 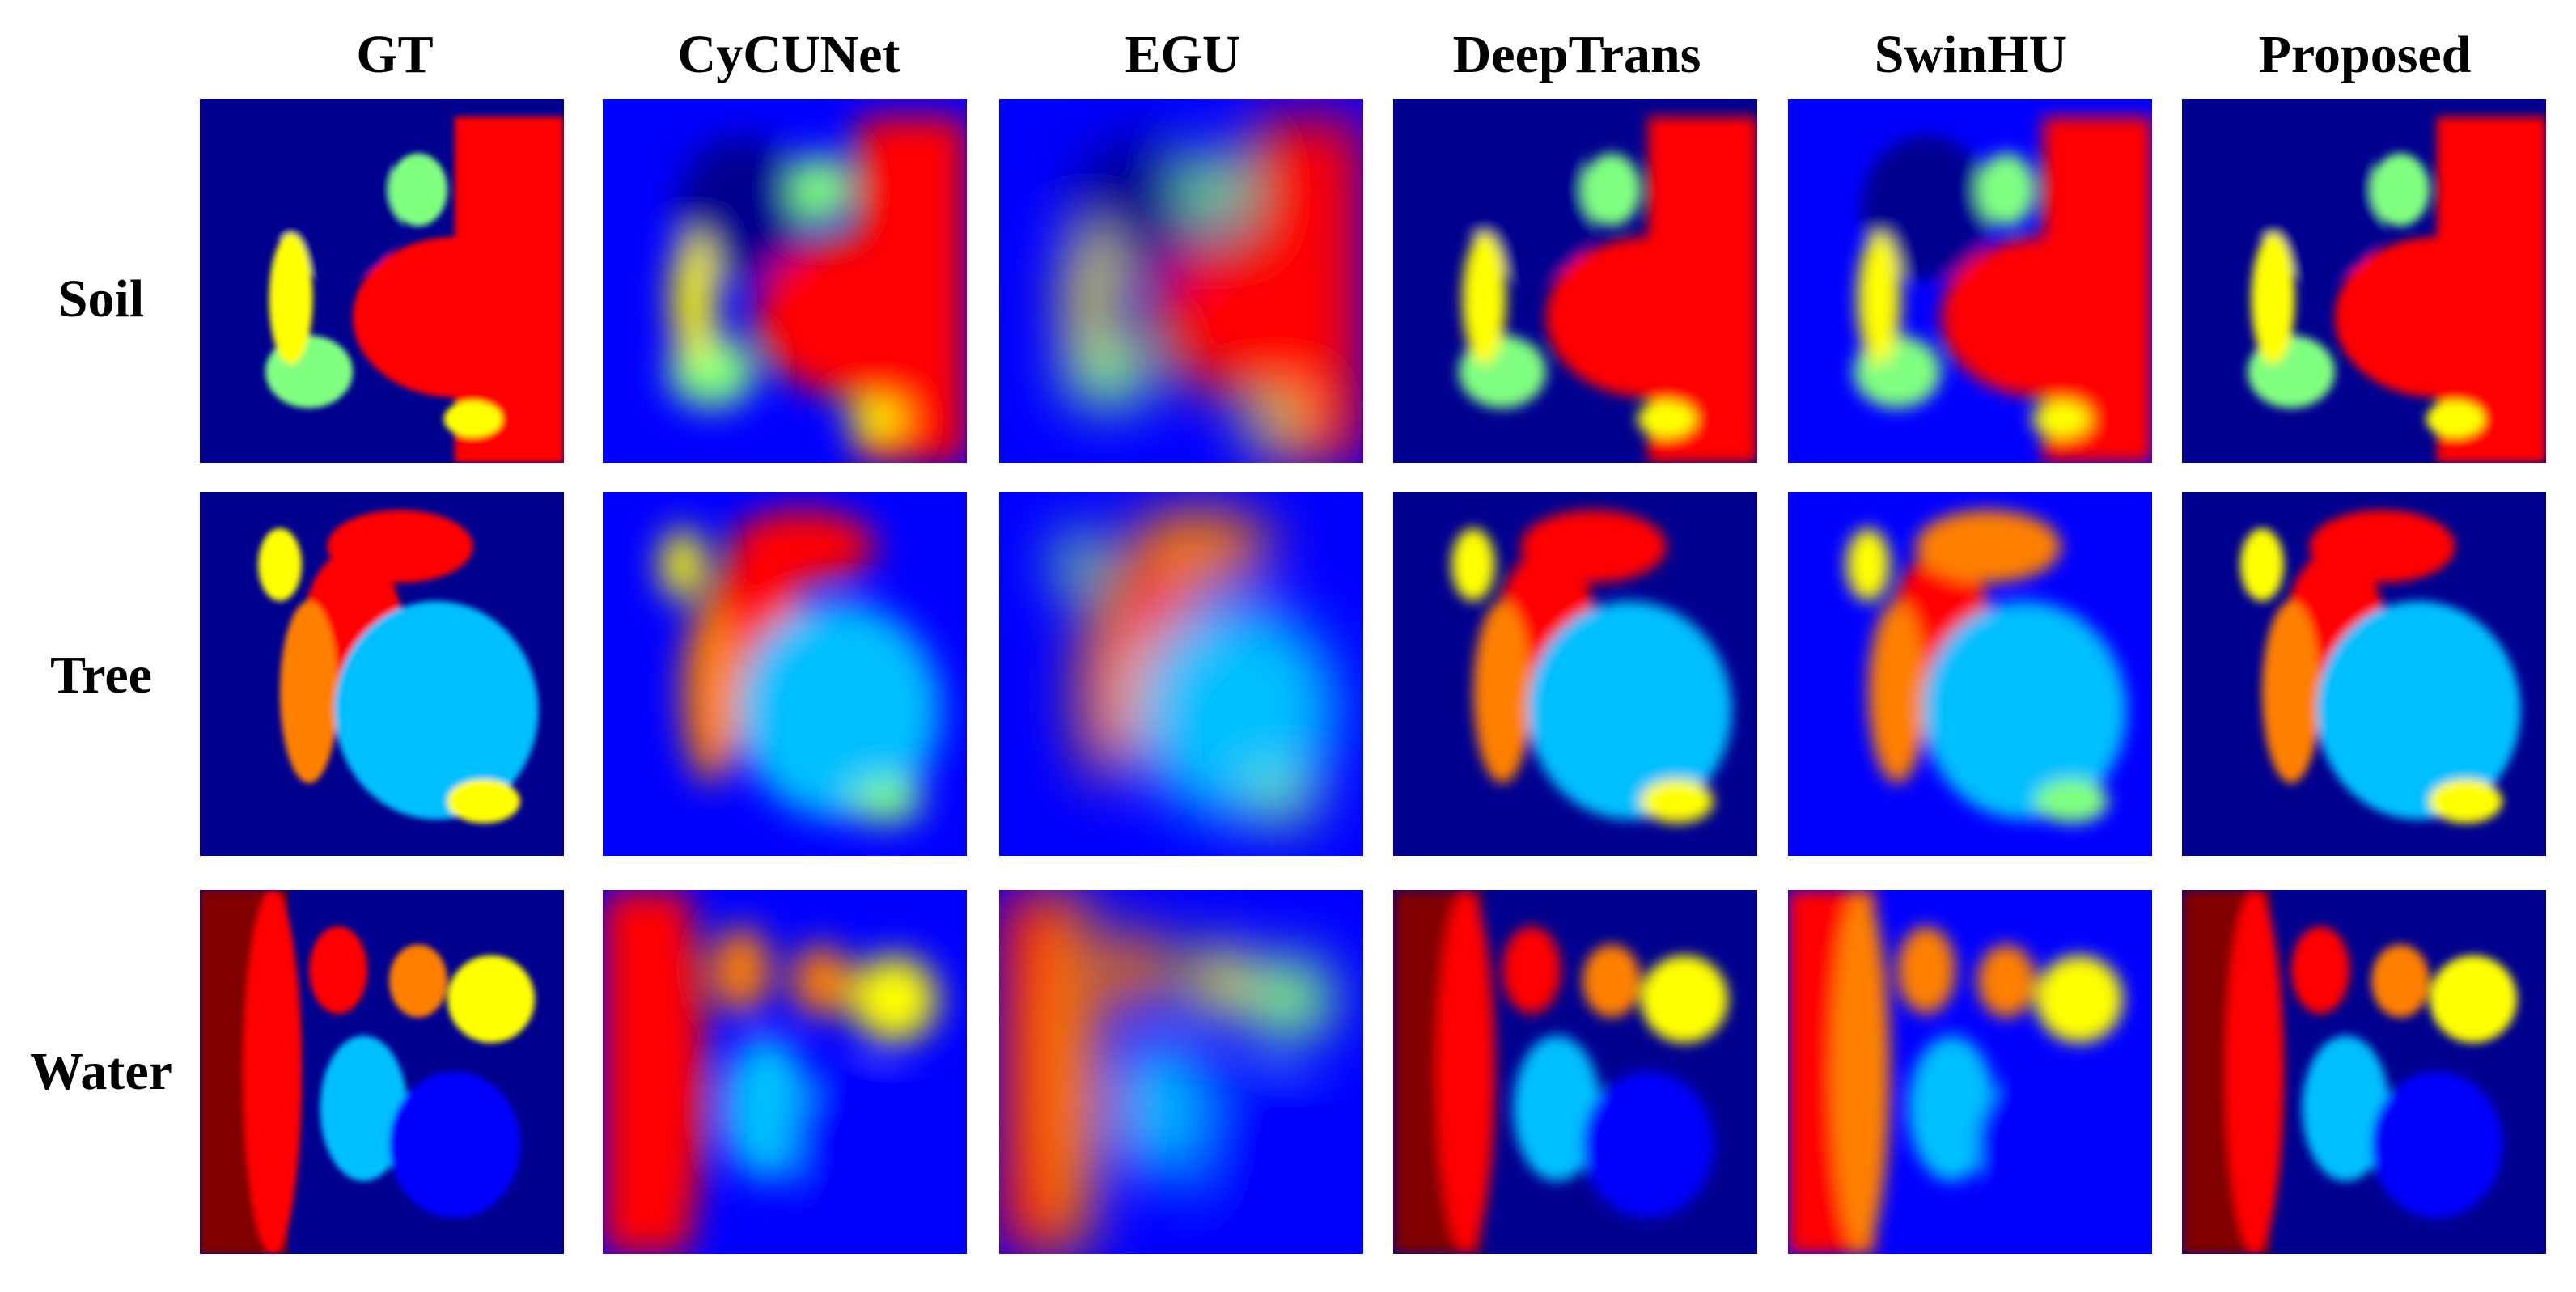 What do you see at coordinates (2365, 54) in the screenshot?
I see `column-header-proposed: Proposed` at bounding box center [2365, 54].